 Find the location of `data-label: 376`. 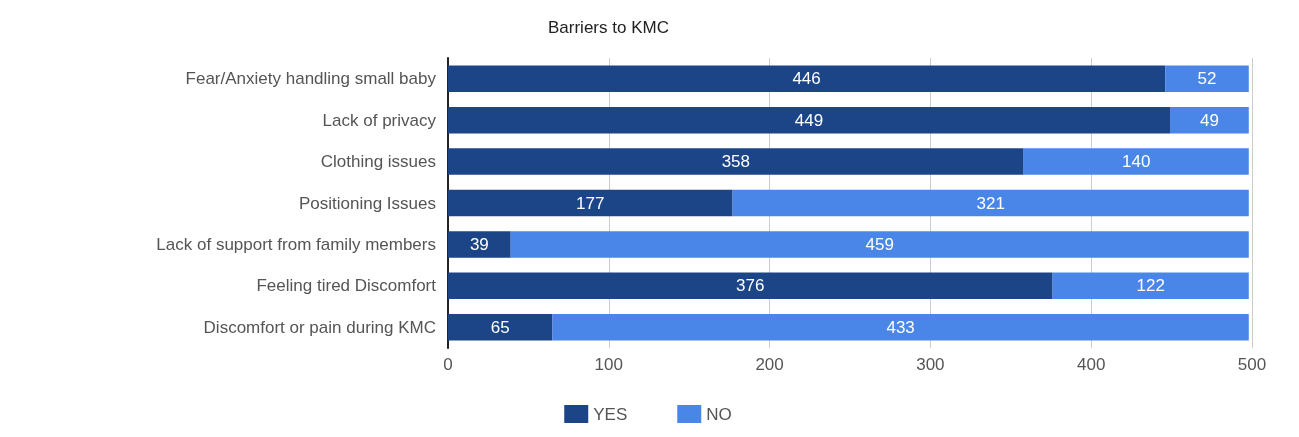

data-label: 376 is located at coordinates (750, 286).